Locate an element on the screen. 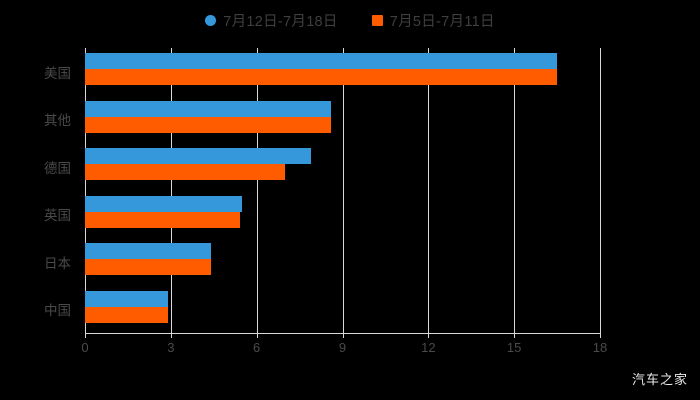 The height and width of the screenshot is (400, 700). bar-group: 美国 is located at coordinates (322, 72).